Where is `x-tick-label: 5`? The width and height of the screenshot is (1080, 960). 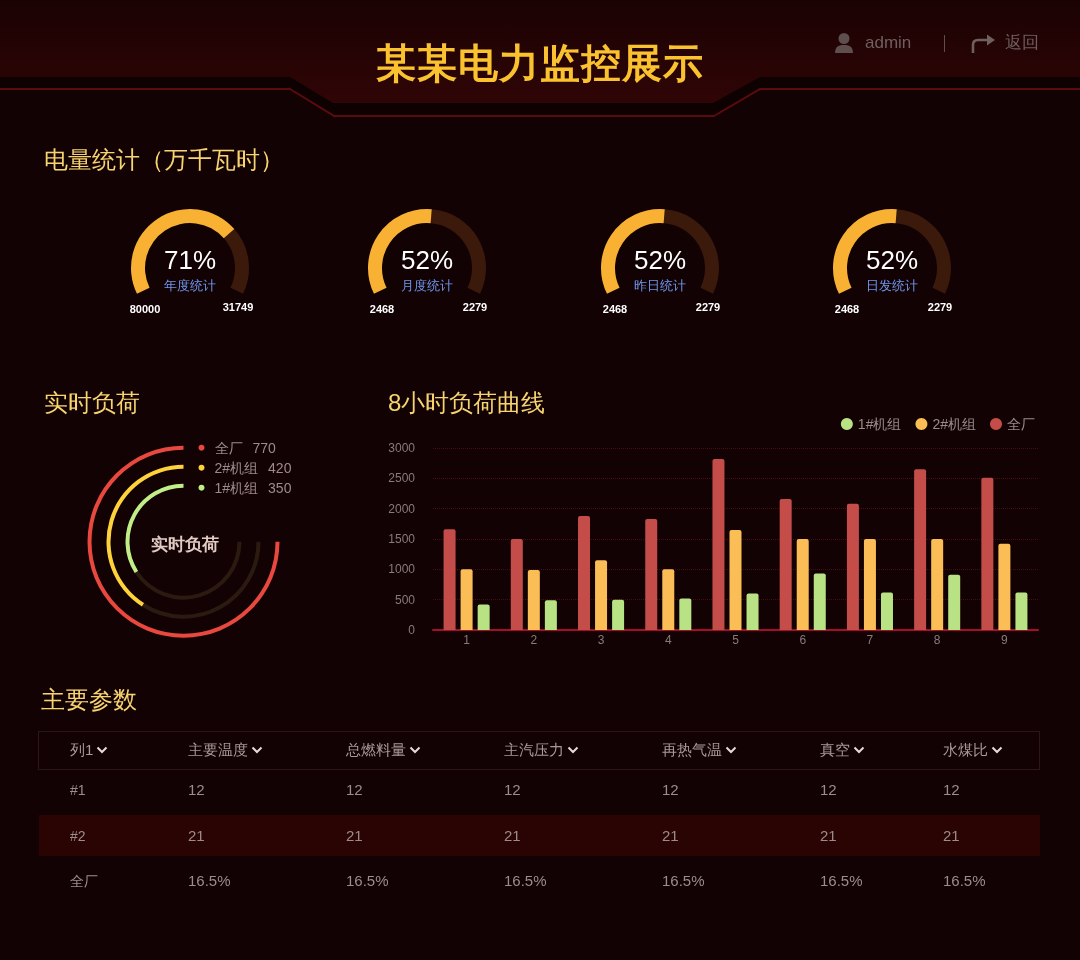 x-tick-label: 5 is located at coordinates (736, 640).